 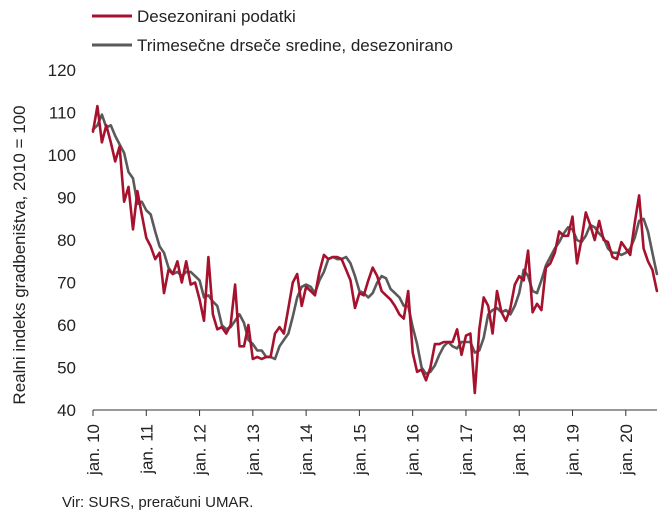 I want to click on x-tick-label: jan. 14, so click(x=306, y=450).